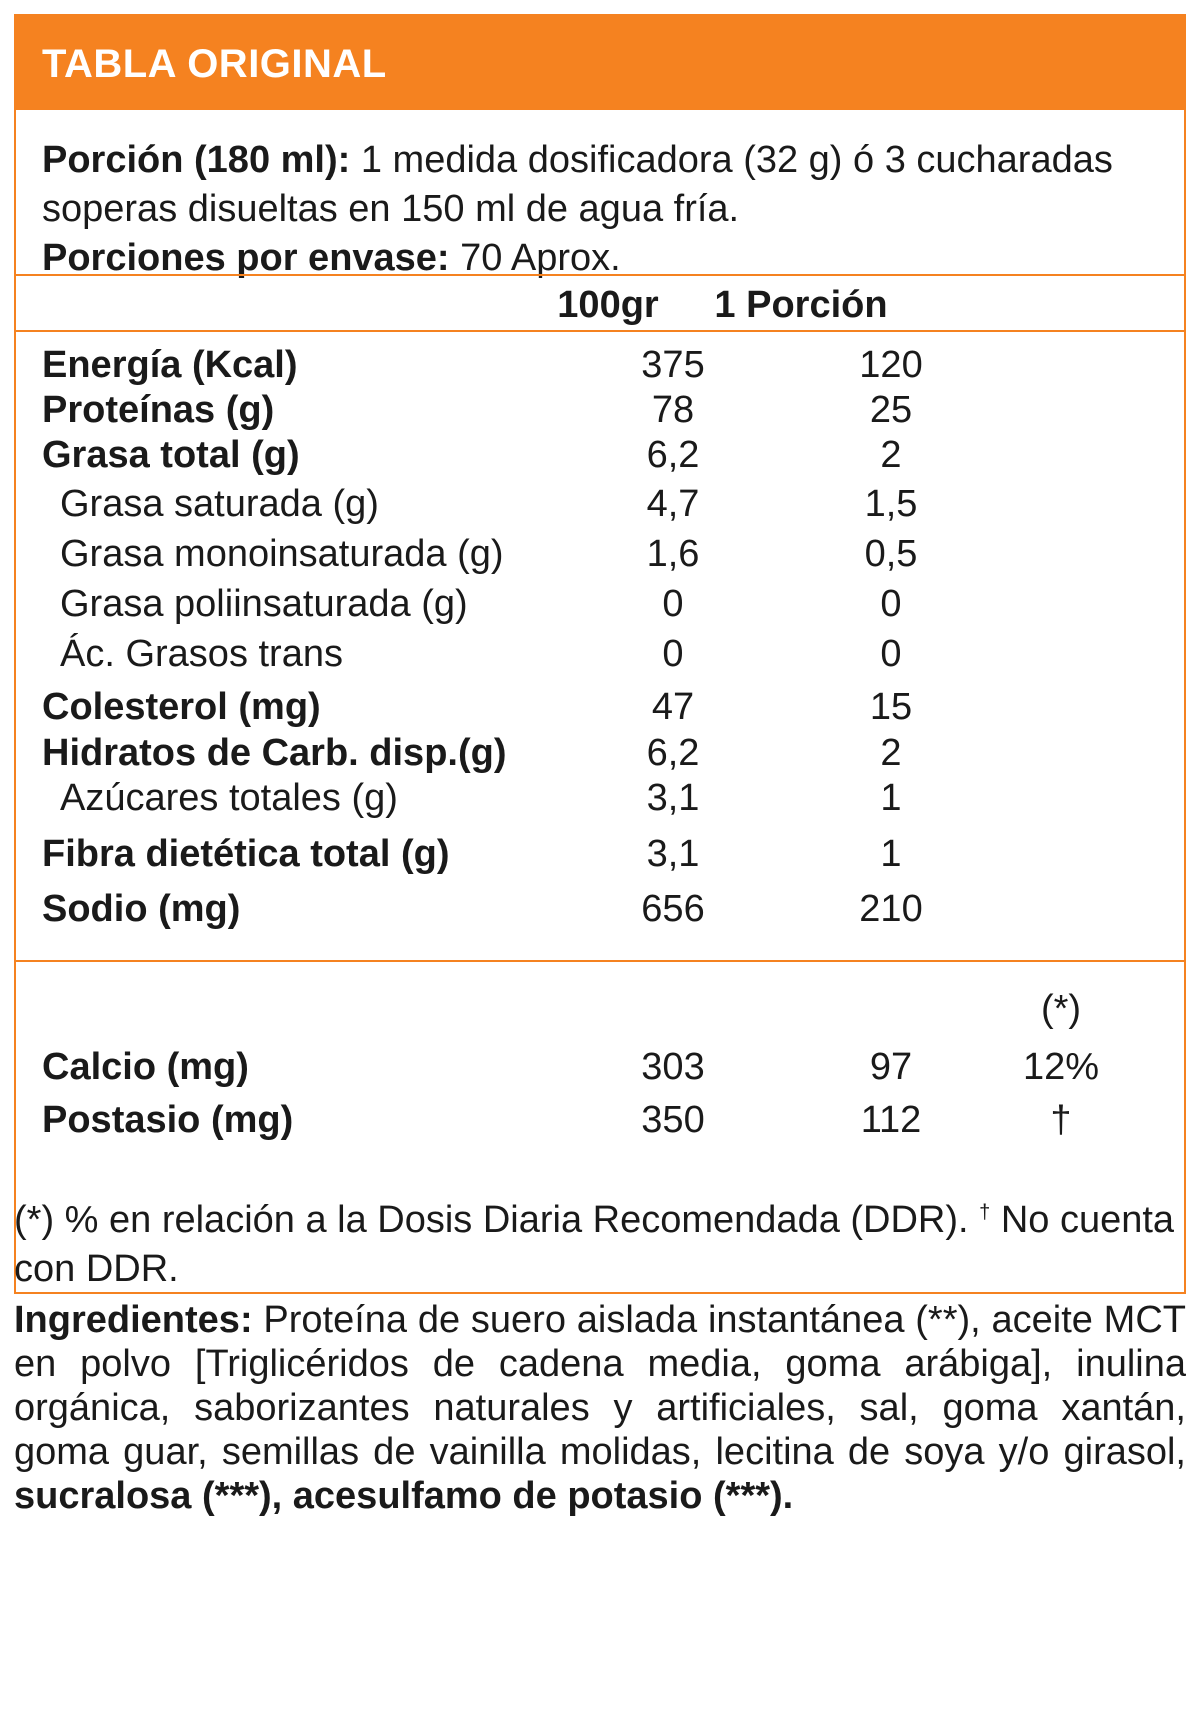 Image resolution: width=1200 pixels, height=1730 pixels. What do you see at coordinates (594, 1244) in the screenshot?
I see `footnote-text-2: No cuenta con DDR.` at bounding box center [594, 1244].